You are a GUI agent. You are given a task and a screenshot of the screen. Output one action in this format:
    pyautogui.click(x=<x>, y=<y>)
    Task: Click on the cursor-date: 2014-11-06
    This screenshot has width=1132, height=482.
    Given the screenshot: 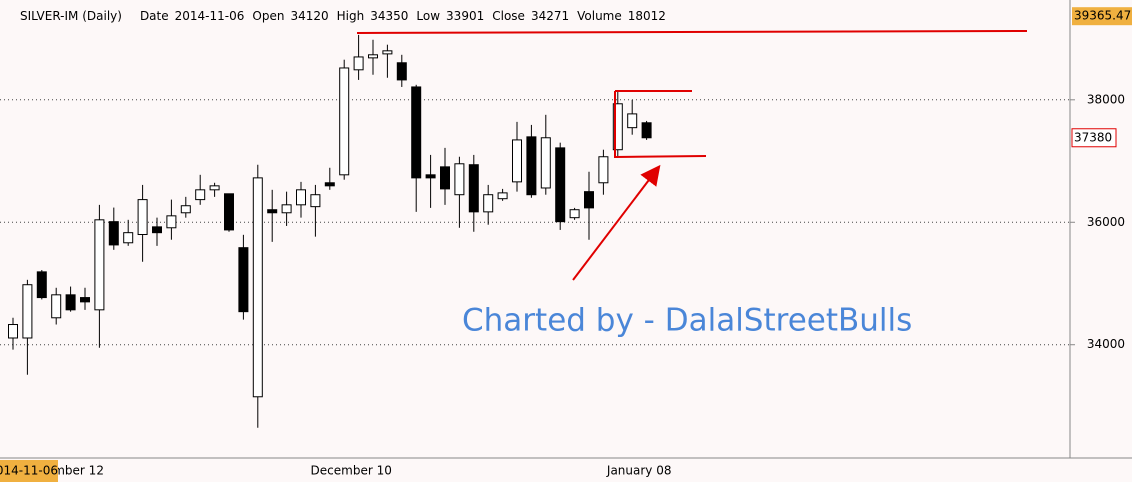 What is the action you would take?
    pyautogui.click(x=29, y=471)
    